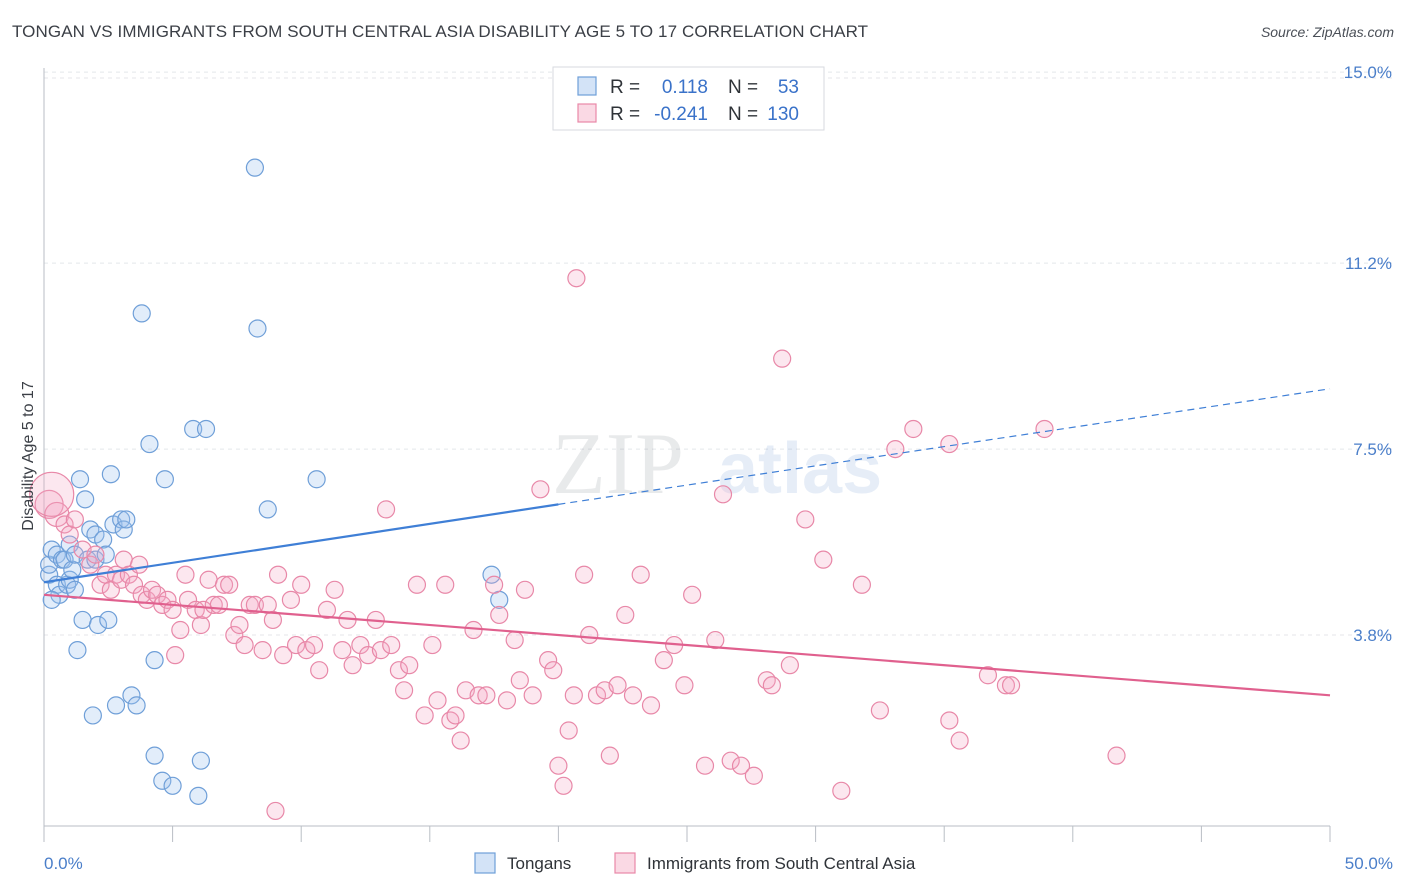  I want to click on stats-legend: R = 0.118 N = 53 R = -0.241 N = 130, so click(688, 98).